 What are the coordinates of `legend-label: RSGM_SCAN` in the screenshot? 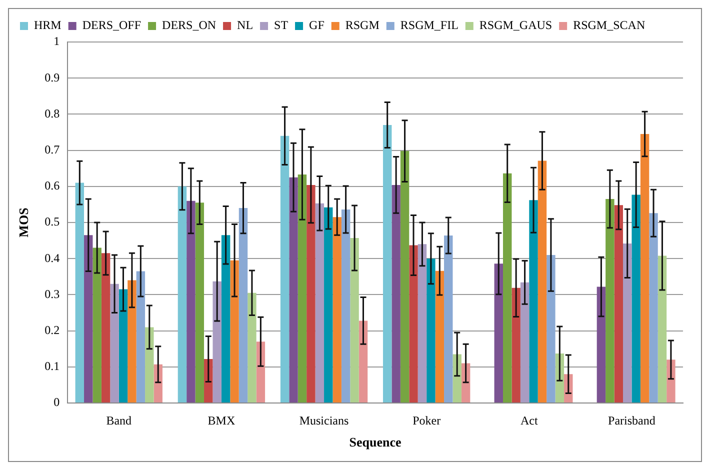 It's located at (609, 25).